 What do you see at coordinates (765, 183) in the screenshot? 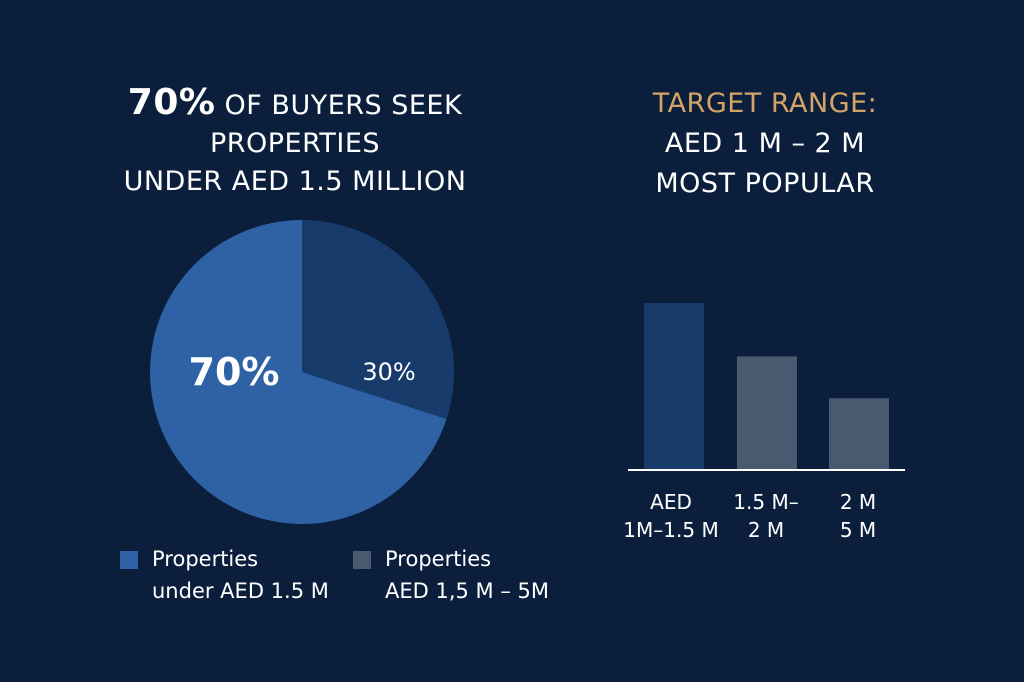
I see `target-range-subtitle: MOST POPULAR` at bounding box center [765, 183].